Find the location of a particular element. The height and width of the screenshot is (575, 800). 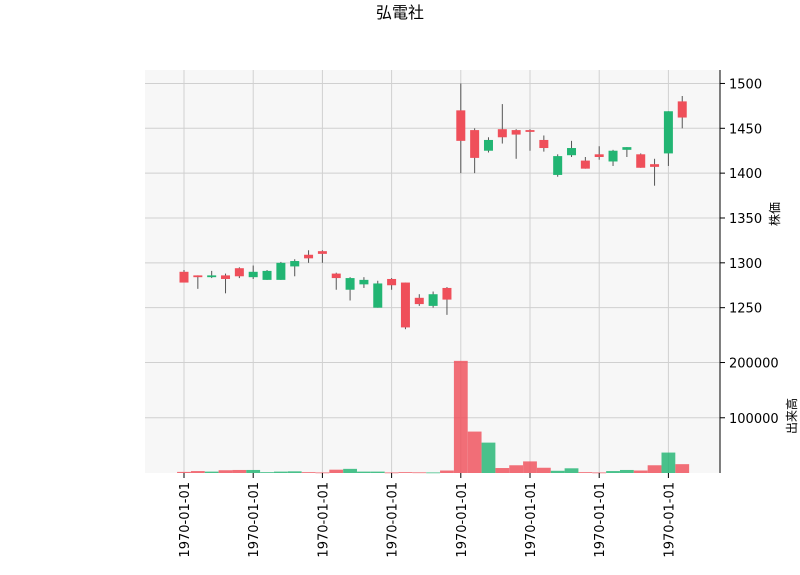

volume-axis-label: 出来高 is located at coordinates (791, 416).